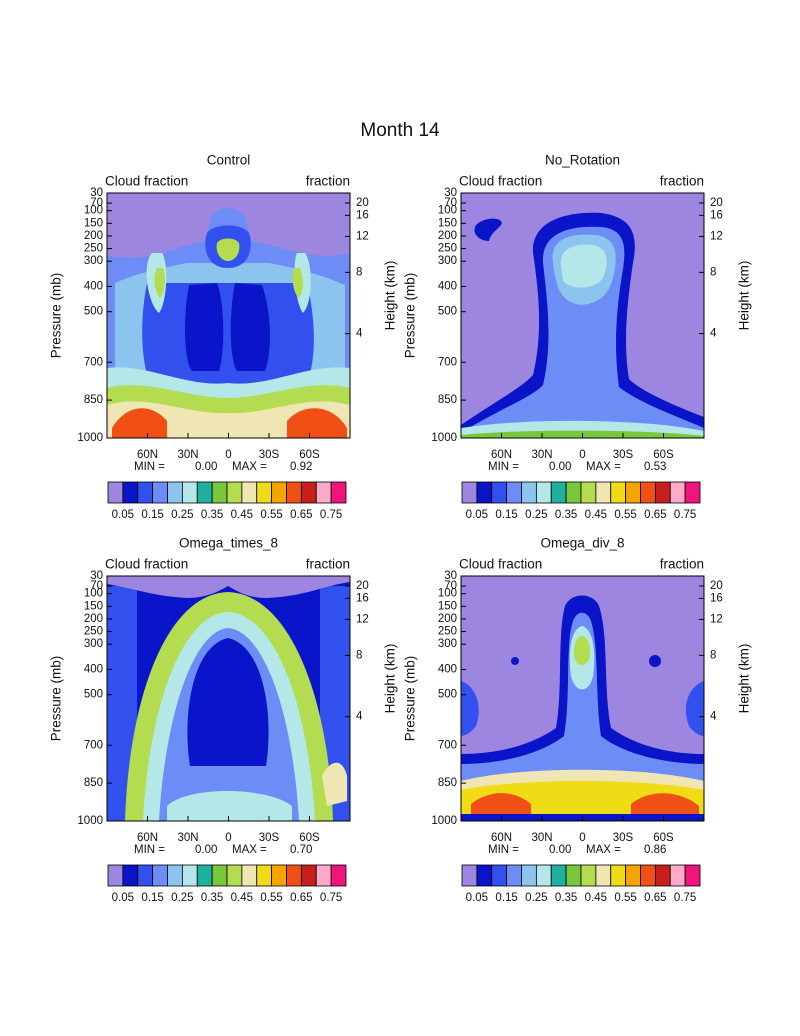  I want to click on colorbar-label: 0.55, so click(625, 515).